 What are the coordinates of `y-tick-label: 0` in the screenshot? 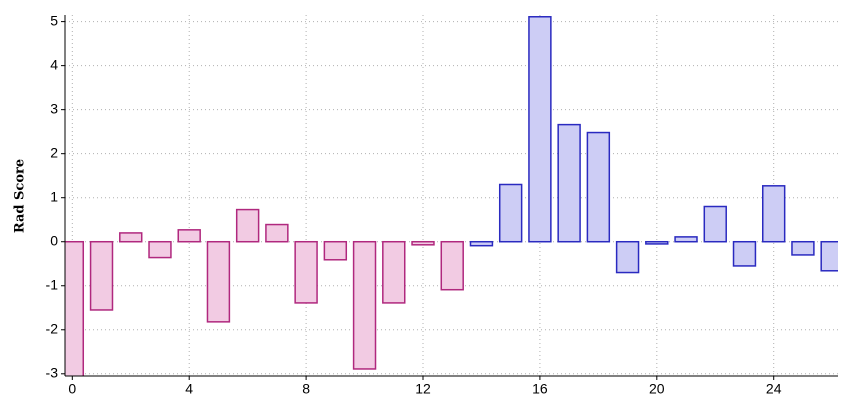 It's located at (54, 240).